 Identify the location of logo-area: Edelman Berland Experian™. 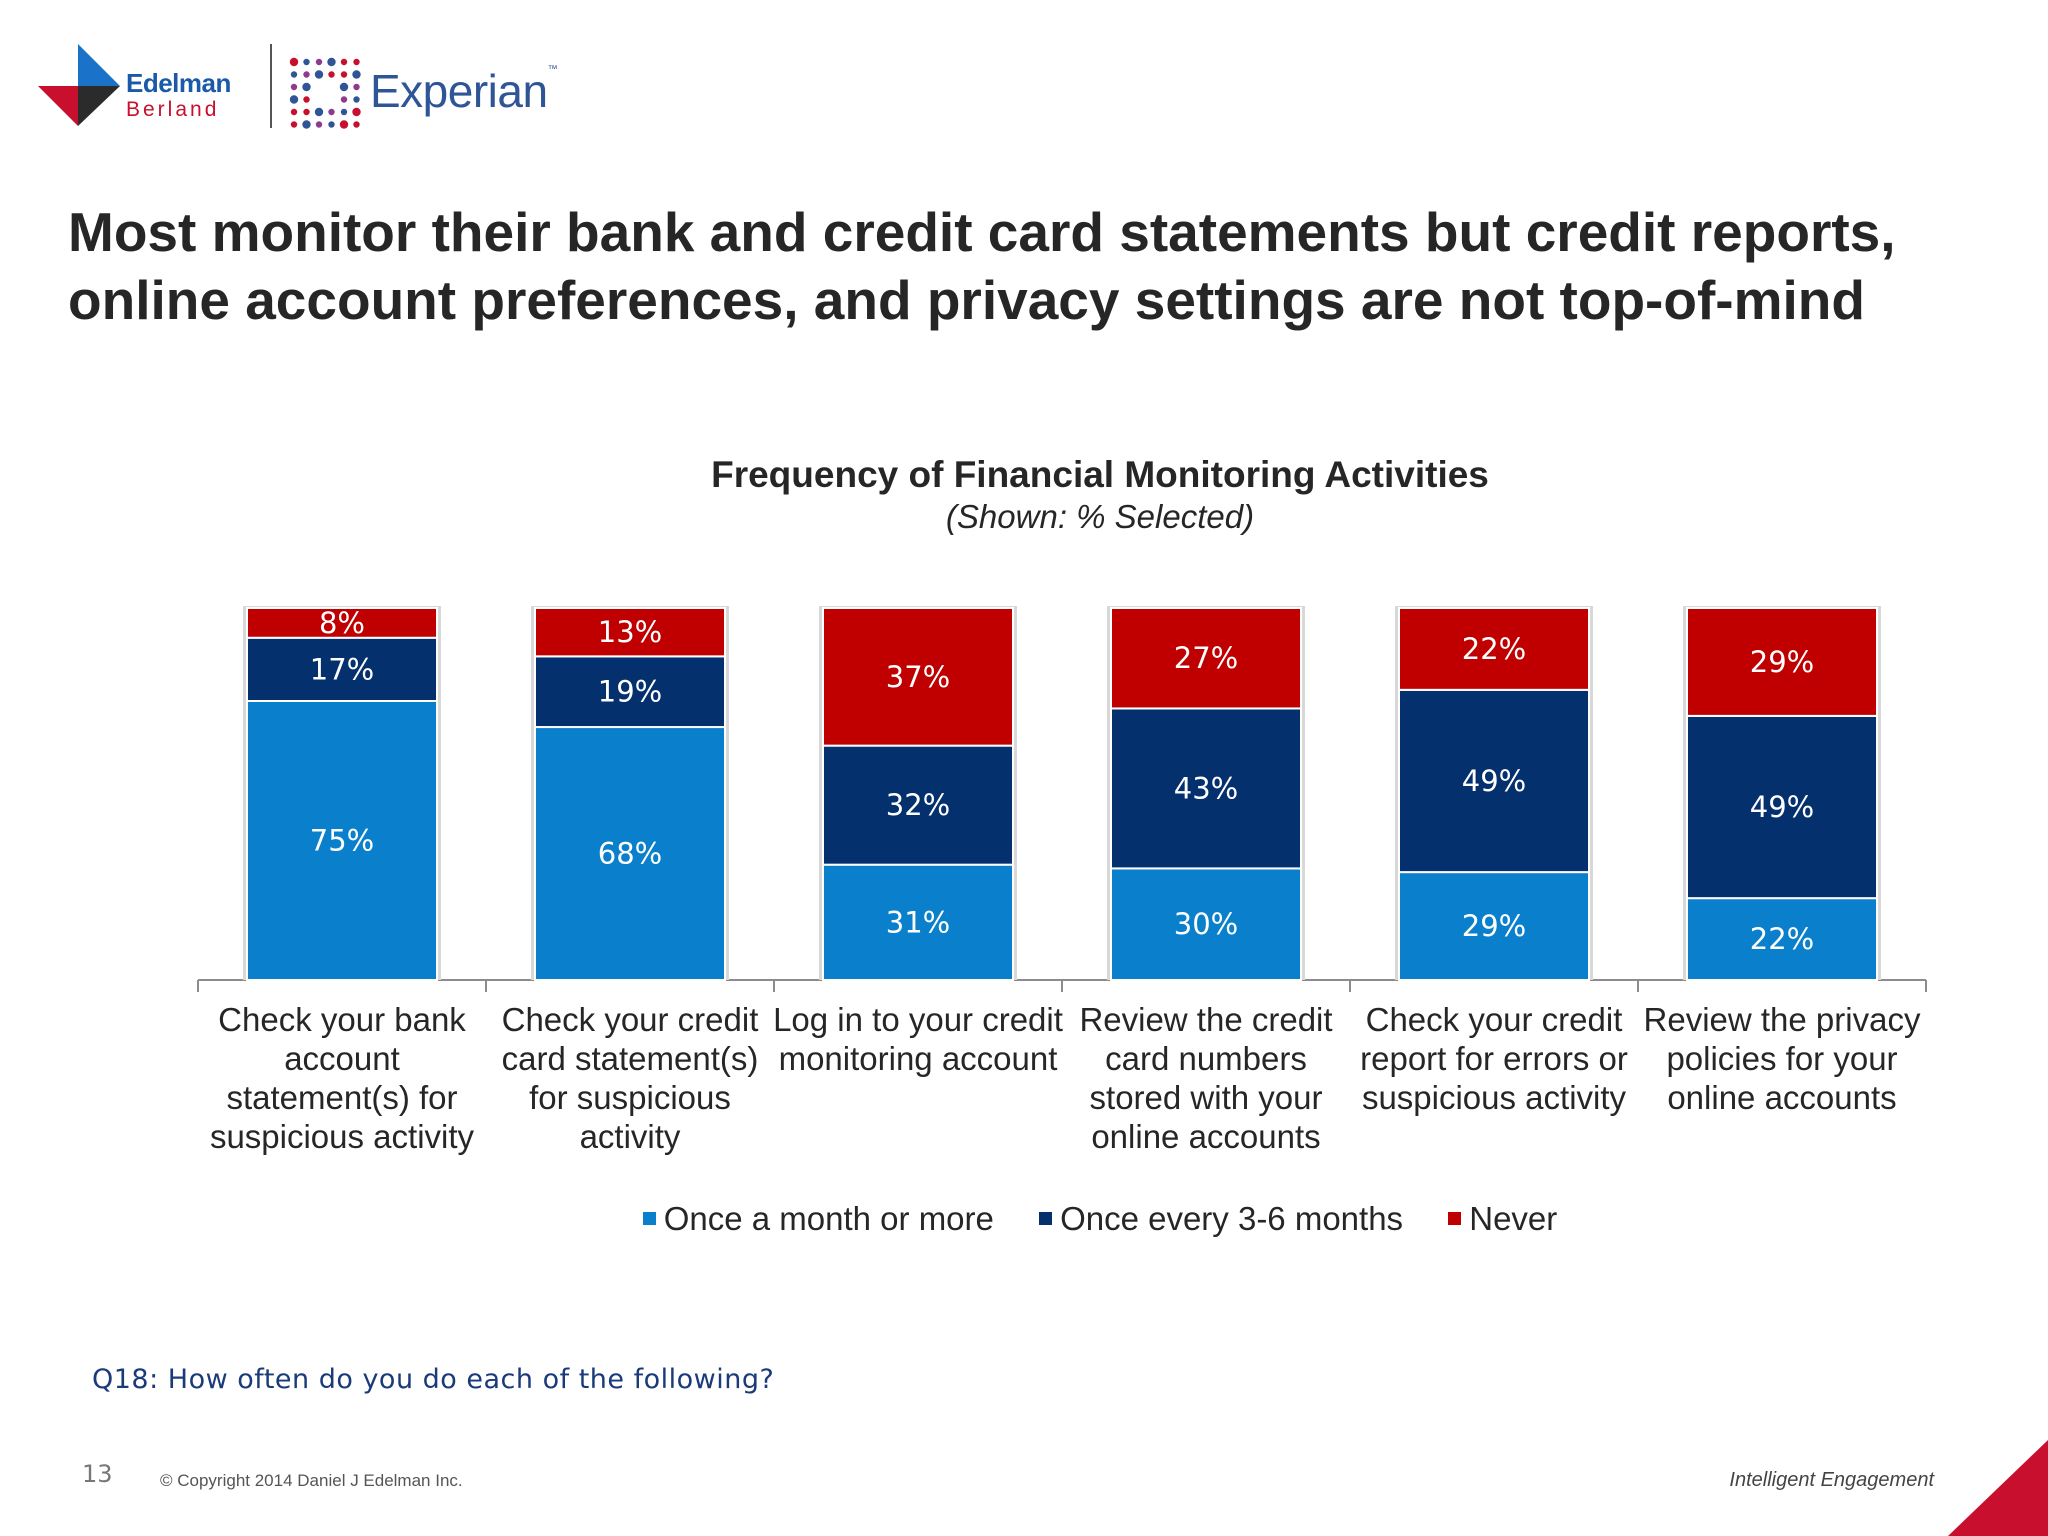
(298, 90).